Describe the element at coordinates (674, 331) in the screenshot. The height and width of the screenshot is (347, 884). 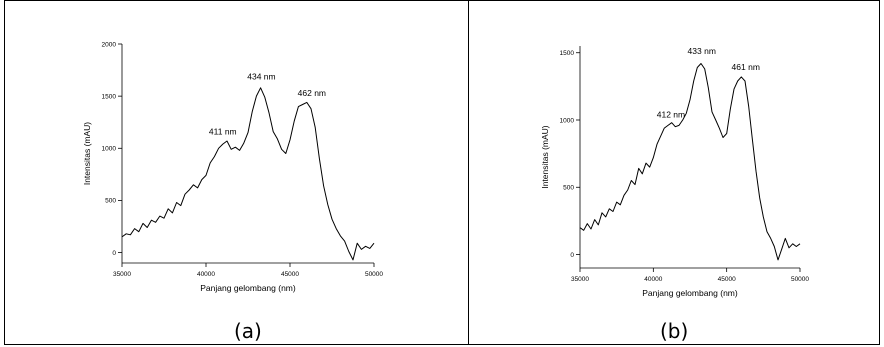
I see `panel-label-b: (b)` at that location.